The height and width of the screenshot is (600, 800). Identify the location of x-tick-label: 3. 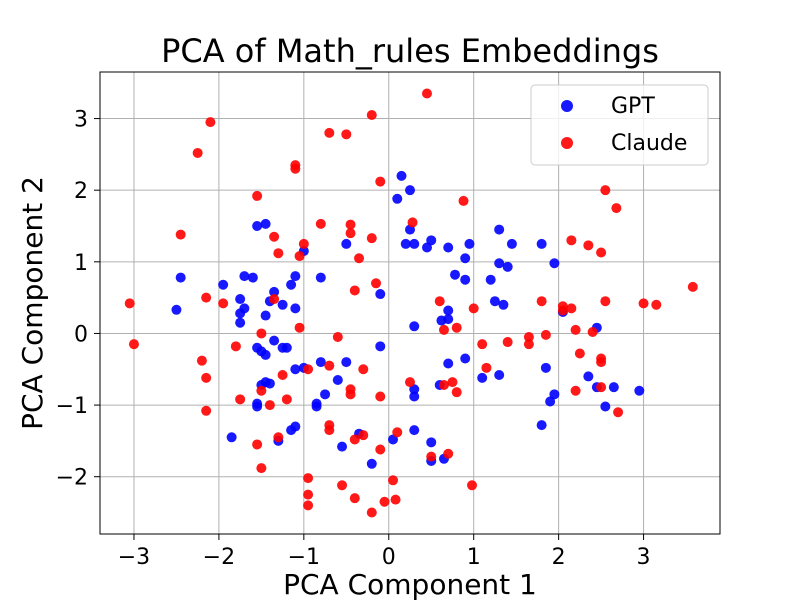
(644, 557).